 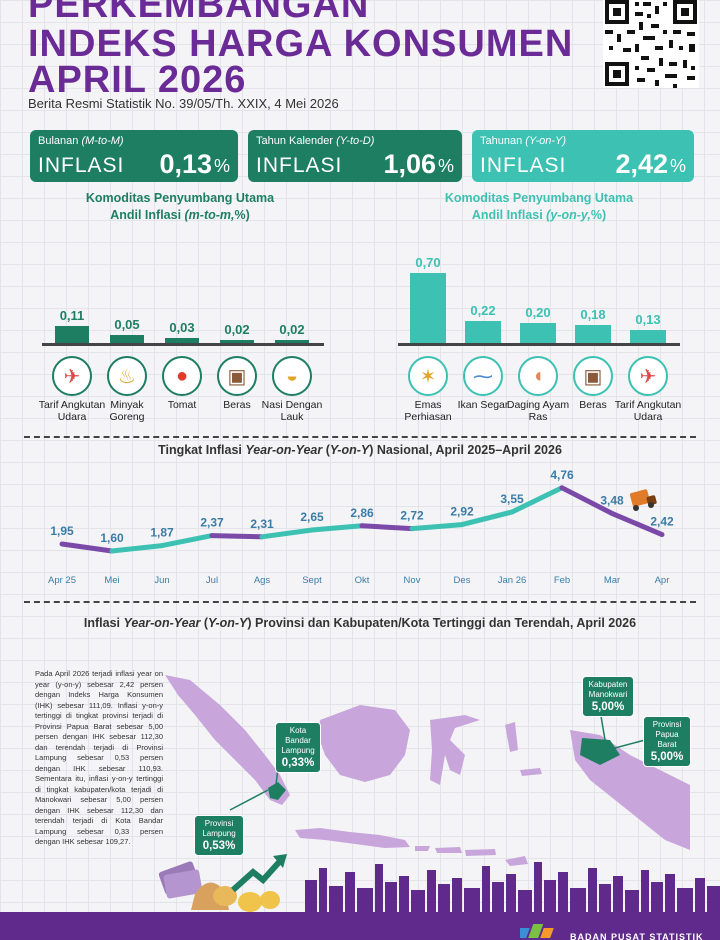 I want to click on x-axis-tick-label: Feb, so click(x=562, y=580).